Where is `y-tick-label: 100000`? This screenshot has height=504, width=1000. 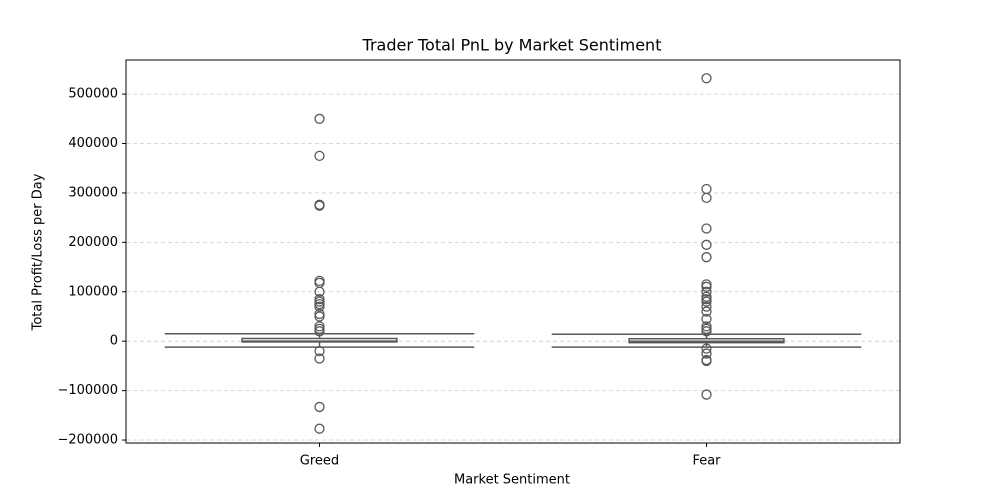 y-tick-label: 100000 is located at coordinates (93, 291).